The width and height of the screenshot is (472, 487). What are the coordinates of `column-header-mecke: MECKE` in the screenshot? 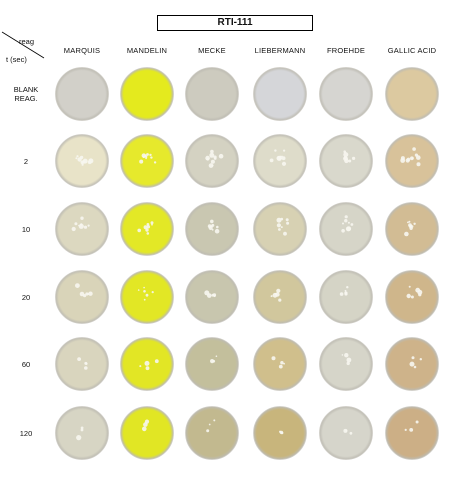 It's located at (212, 50).